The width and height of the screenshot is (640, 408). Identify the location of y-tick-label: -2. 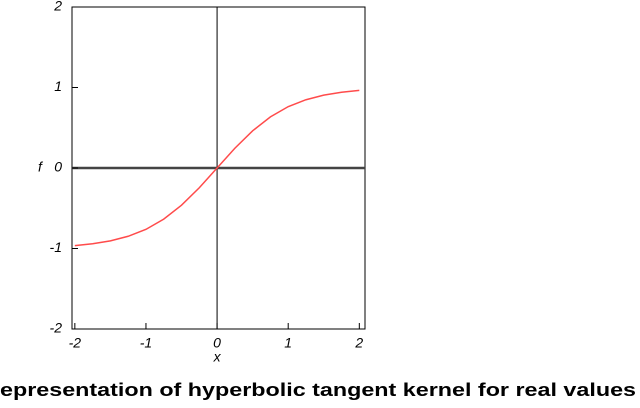
(56, 328).